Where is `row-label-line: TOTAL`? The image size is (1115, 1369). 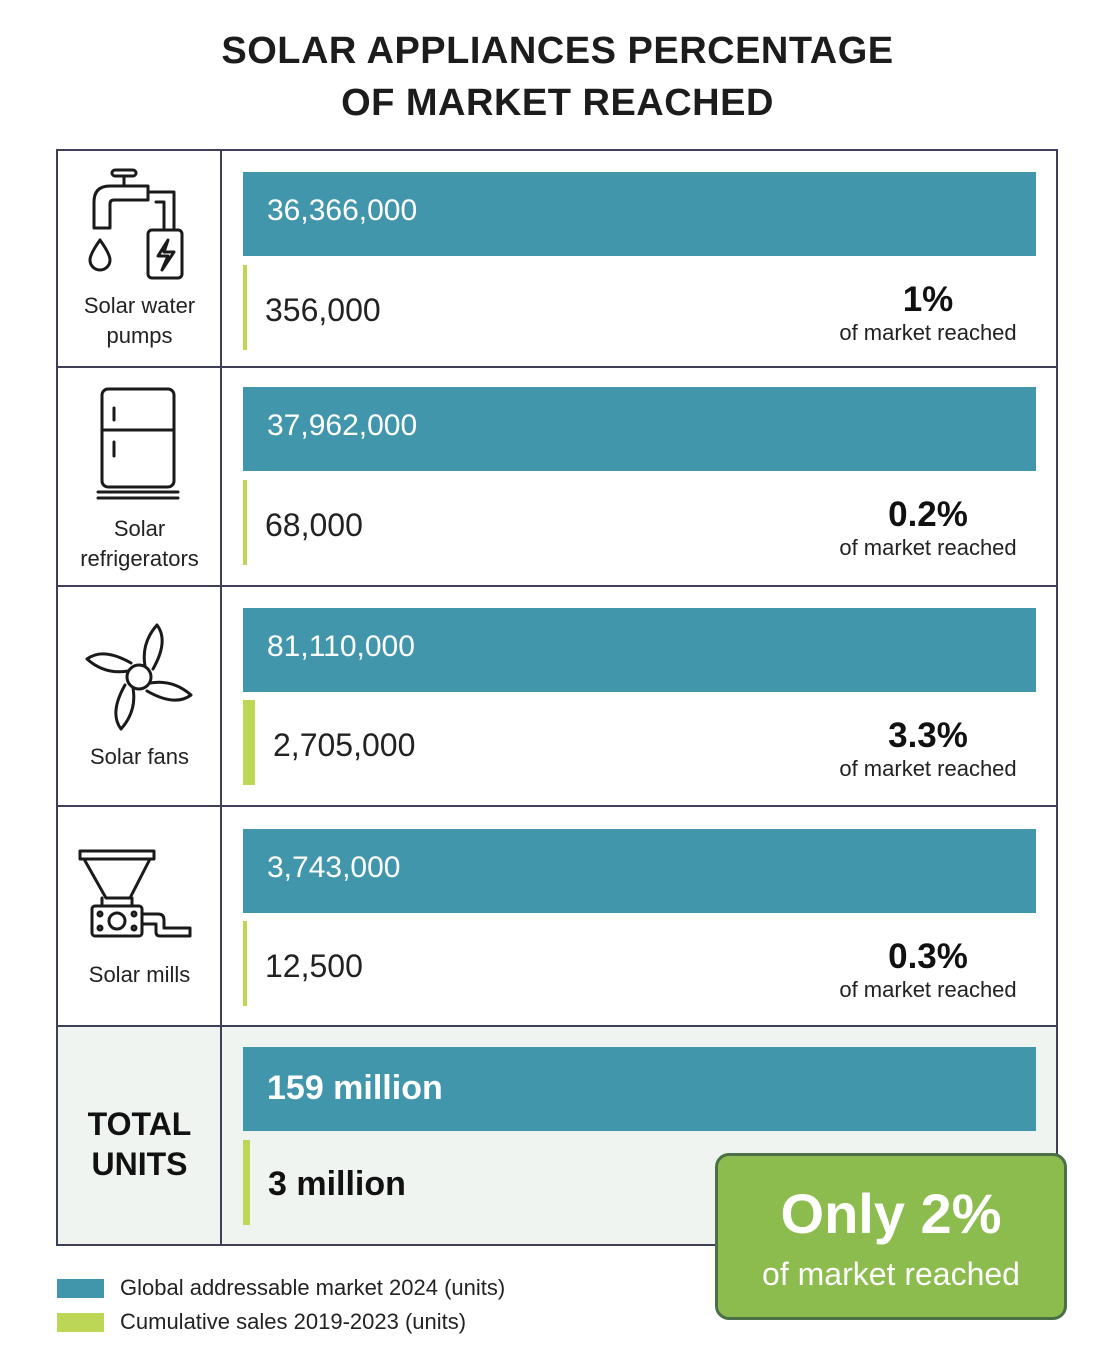
row-label-line: TOTAL is located at coordinates (139, 1124).